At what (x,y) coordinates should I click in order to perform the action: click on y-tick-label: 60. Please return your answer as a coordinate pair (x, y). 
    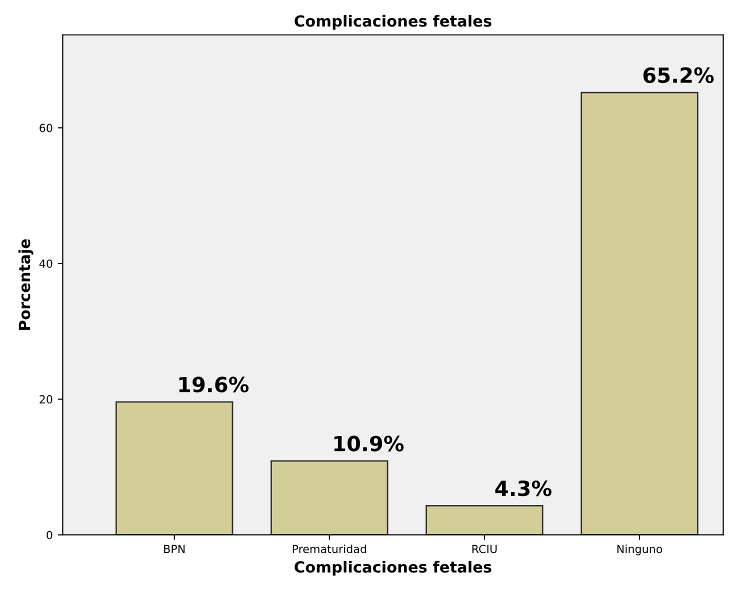
    Looking at the image, I should click on (46, 128).